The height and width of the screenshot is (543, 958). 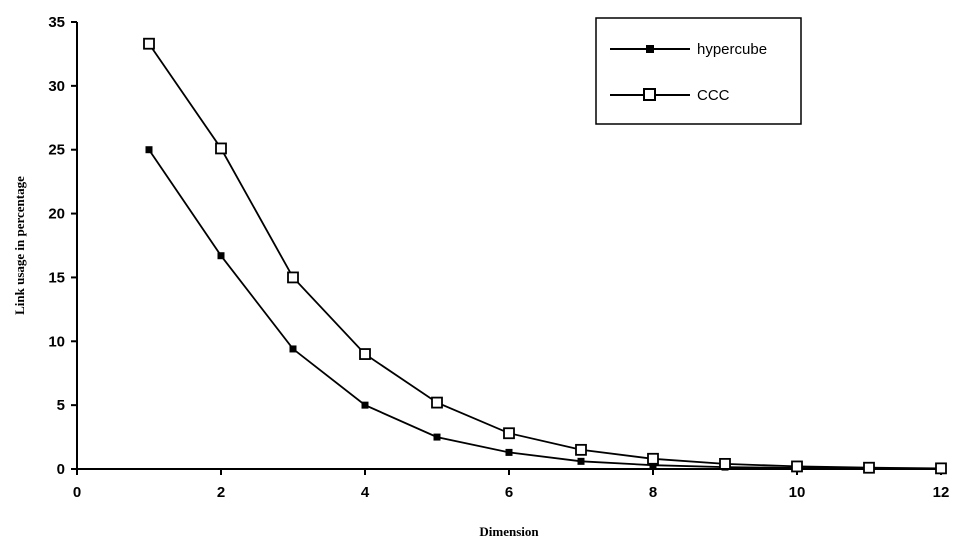 What do you see at coordinates (19, 245) in the screenshot?
I see `y-axis-title: Link usage in percentage` at bounding box center [19, 245].